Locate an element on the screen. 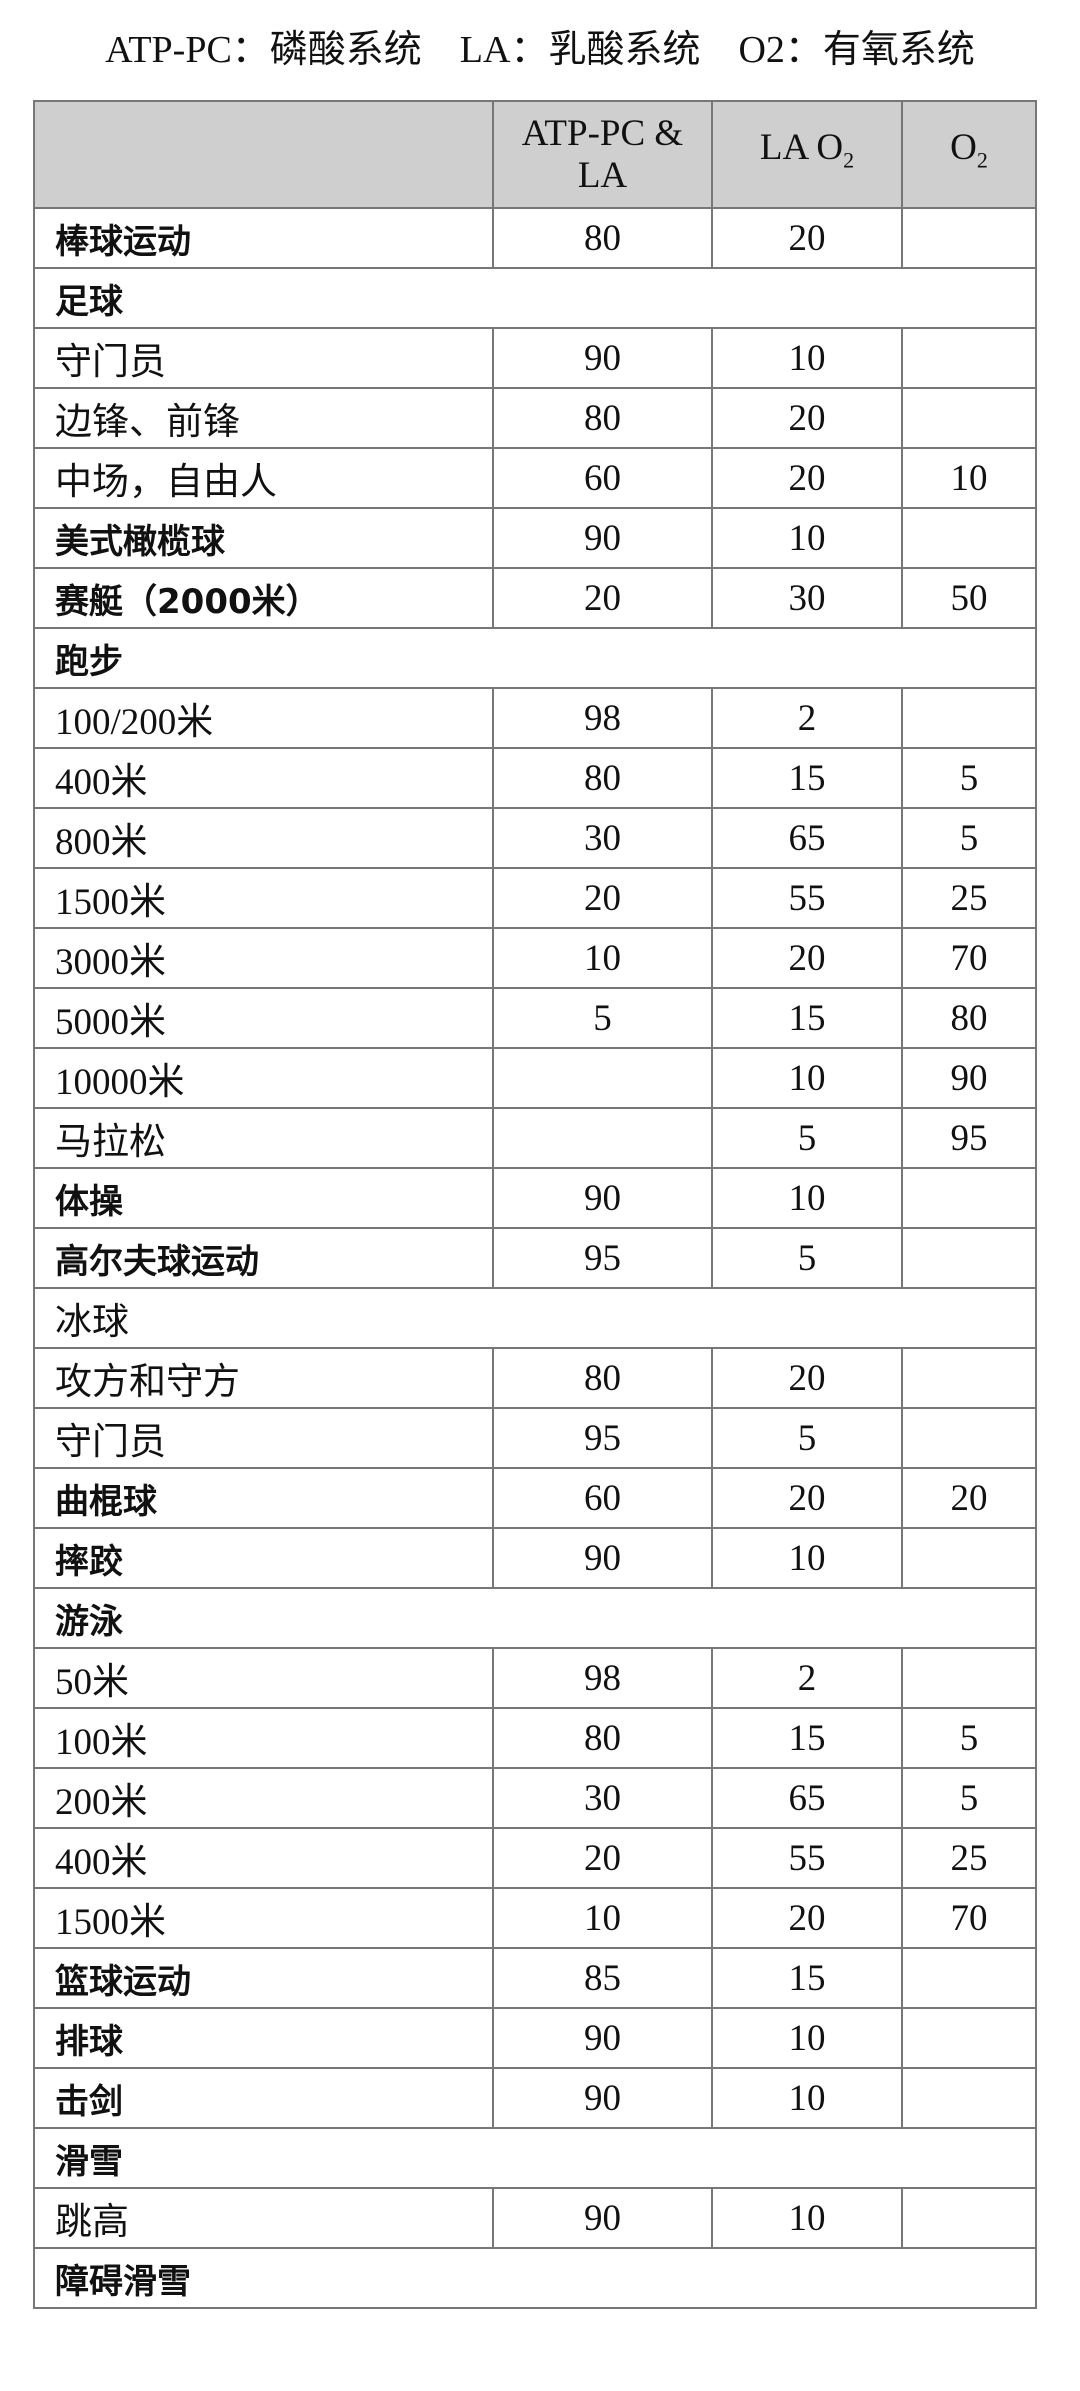  table-row: 5000米 5 15 80 is located at coordinates (535, 1018).